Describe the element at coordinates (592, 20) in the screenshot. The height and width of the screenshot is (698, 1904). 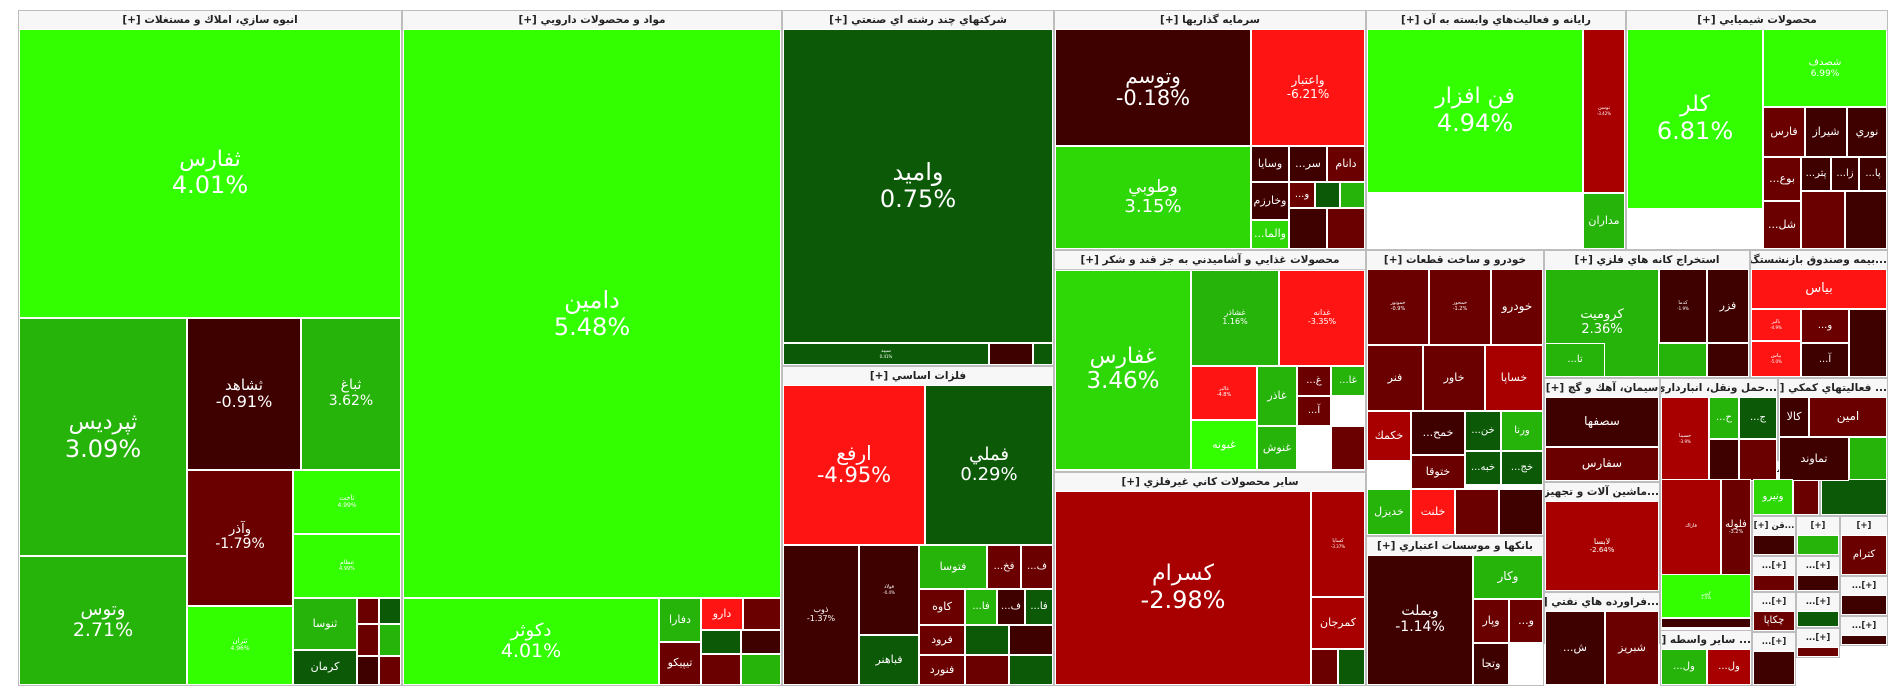
I see `sector-header: مواد و محصولات دارويي [+]` at that location.